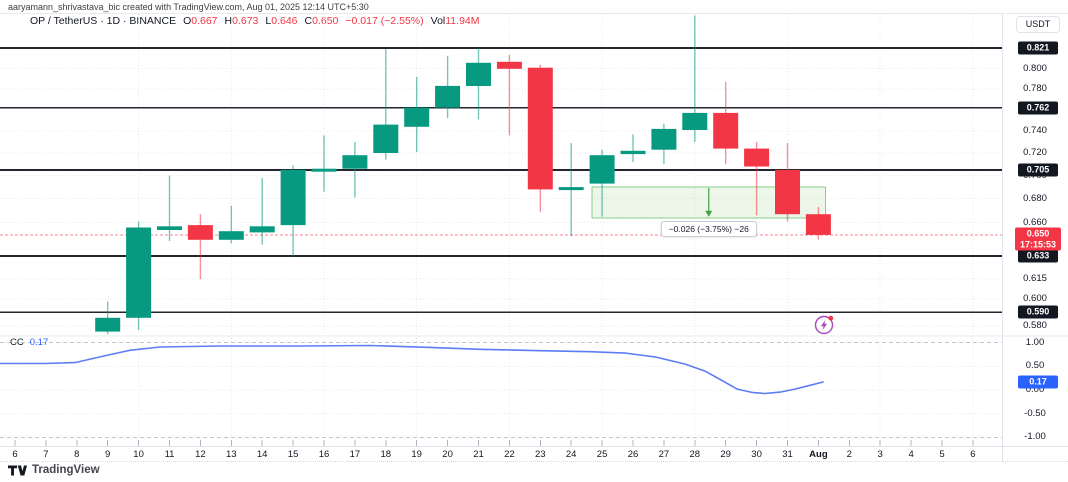 This screenshot has height=482, width=1068. What do you see at coordinates (633, 454) in the screenshot?
I see `time-axis-label: 26` at bounding box center [633, 454].